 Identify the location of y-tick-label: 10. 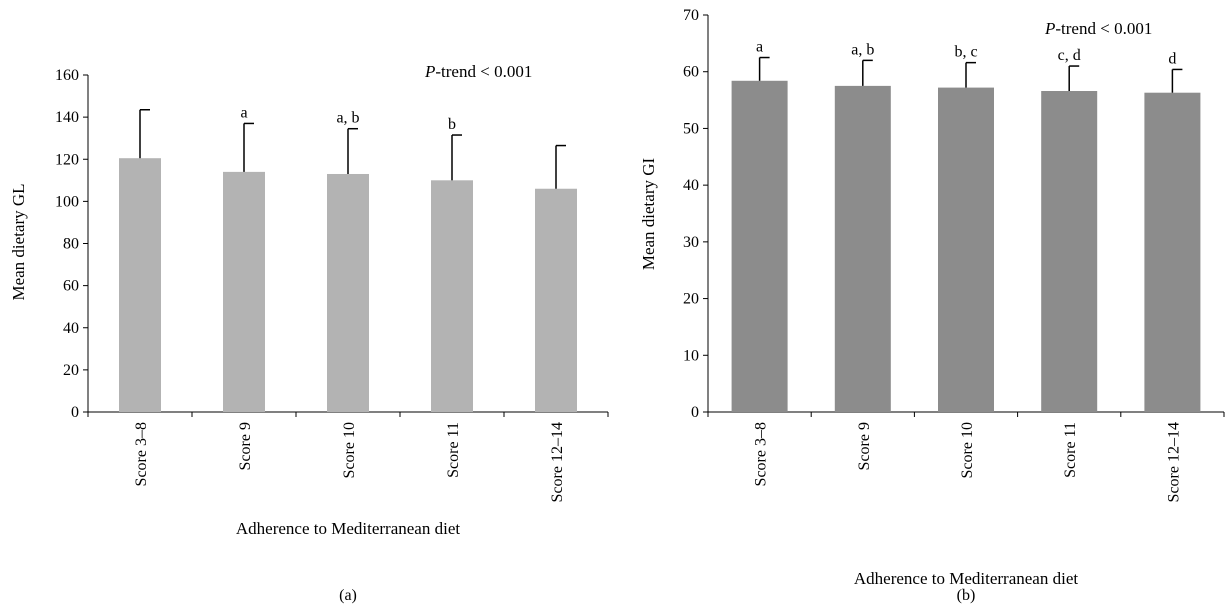
(691, 355).